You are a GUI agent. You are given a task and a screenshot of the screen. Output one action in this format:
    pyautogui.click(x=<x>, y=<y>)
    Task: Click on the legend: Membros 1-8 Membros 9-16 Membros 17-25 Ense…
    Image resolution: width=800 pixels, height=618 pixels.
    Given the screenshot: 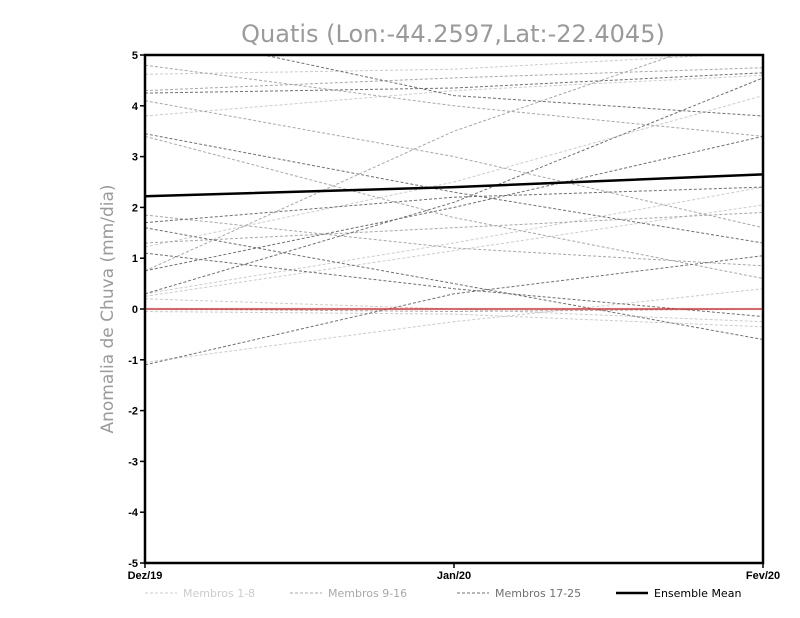 What is the action you would take?
    pyautogui.click(x=443, y=593)
    